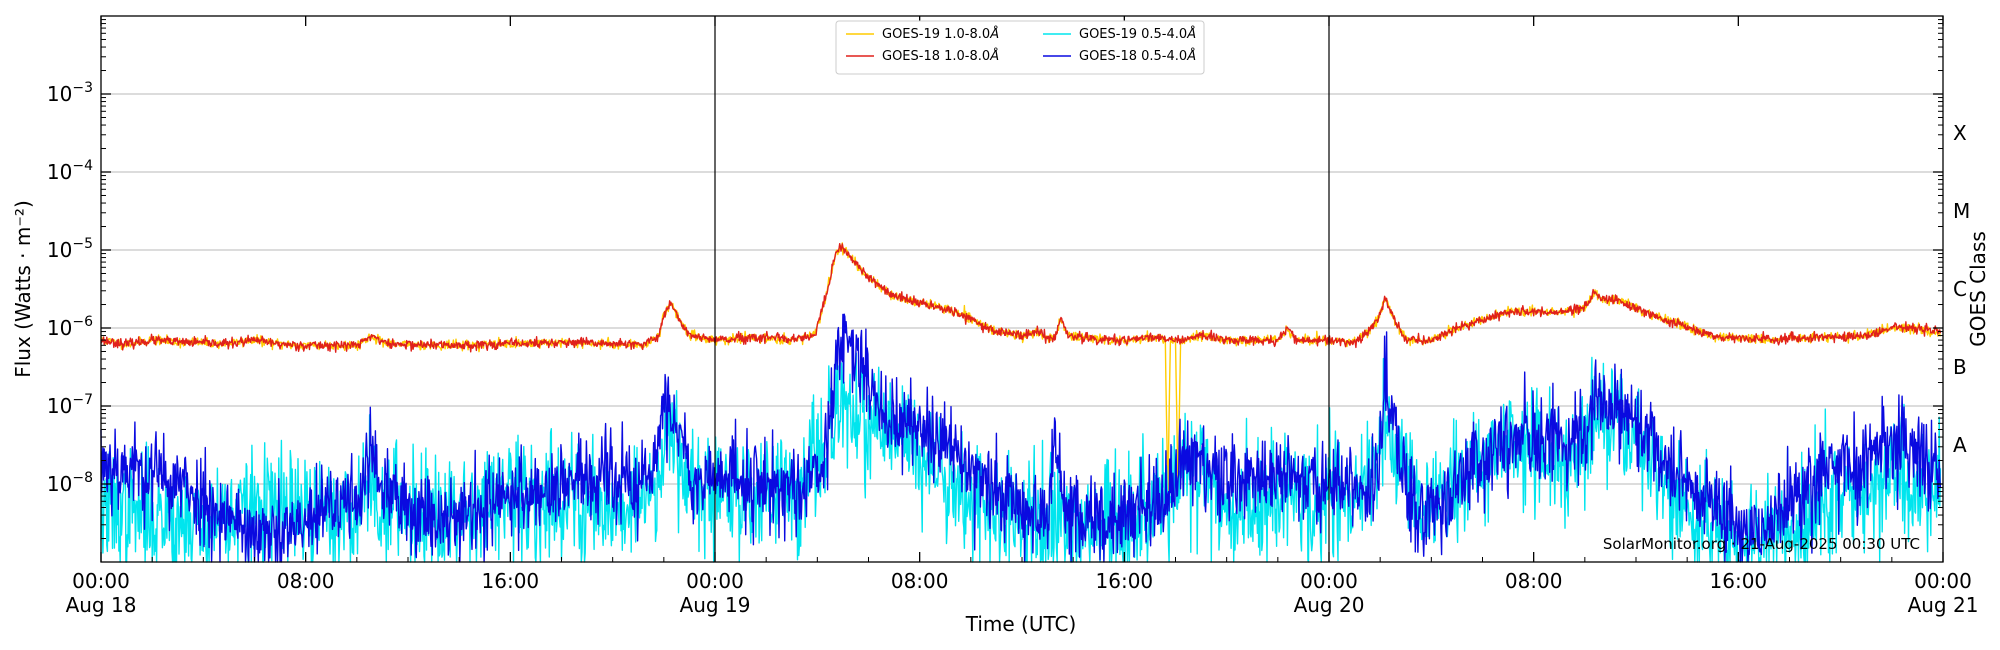 This screenshot has width=2000, height=650. I want to click on x-tick-date-label: Aug 21, so click(1943, 605).